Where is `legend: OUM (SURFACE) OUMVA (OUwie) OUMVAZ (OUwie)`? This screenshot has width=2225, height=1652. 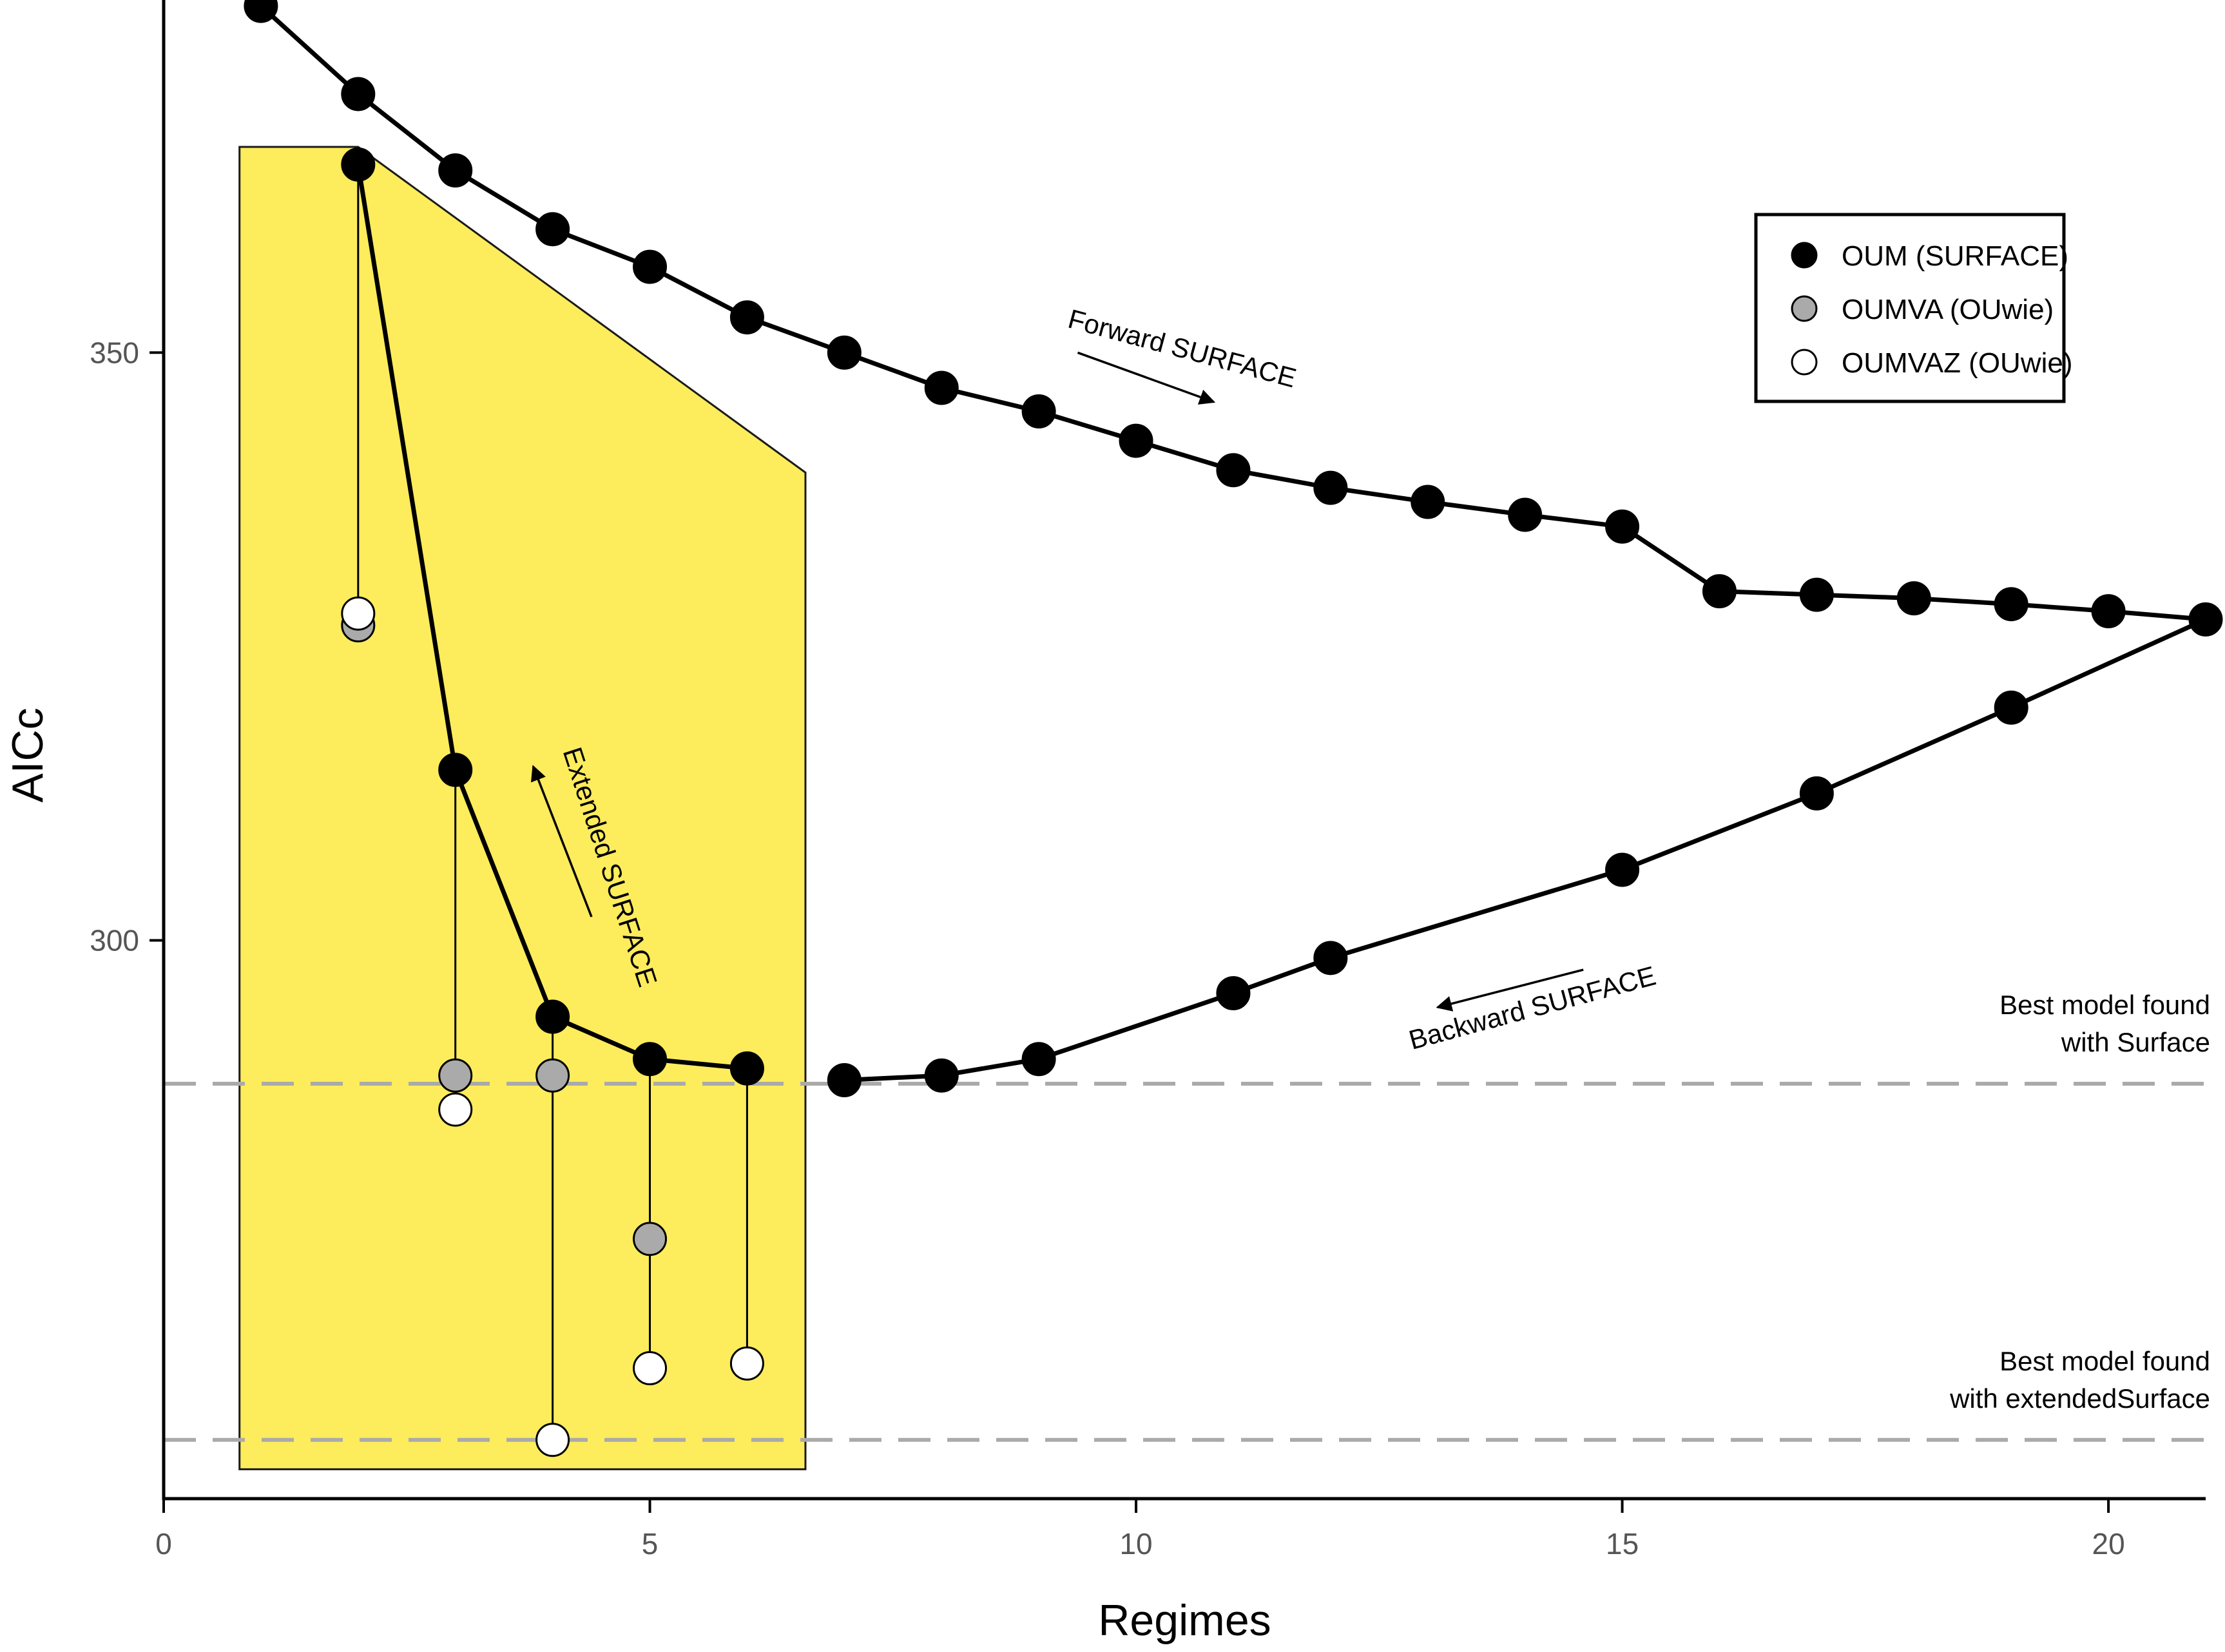
legend: OUM (SURFACE) OUMVA (OUwie) OUMVAZ (OUwie) is located at coordinates (1913, 308).